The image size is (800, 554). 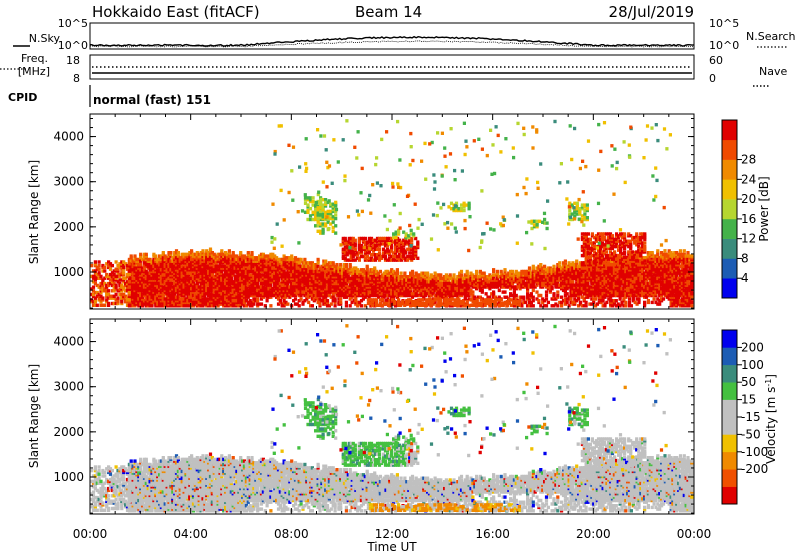 What do you see at coordinates (392, 44) in the screenshot?
I see `nsearch-trace` at bounding box center [392, 44].